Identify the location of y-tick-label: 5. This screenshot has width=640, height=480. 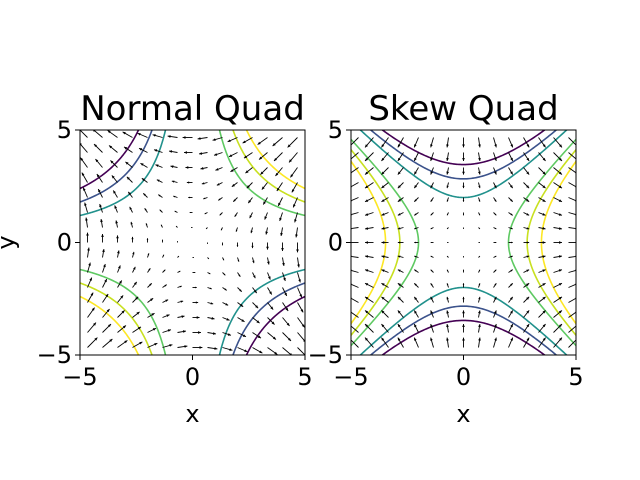
(64, 130).